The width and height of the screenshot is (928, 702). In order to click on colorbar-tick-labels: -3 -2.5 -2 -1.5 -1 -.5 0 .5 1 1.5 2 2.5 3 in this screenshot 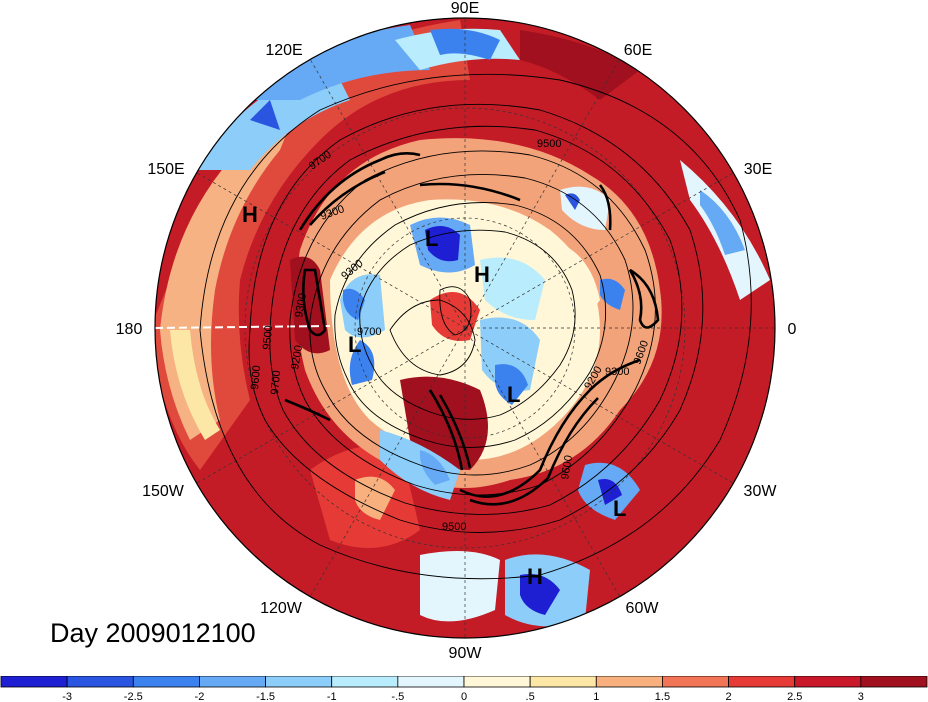, I will do `click(463, 696)`.